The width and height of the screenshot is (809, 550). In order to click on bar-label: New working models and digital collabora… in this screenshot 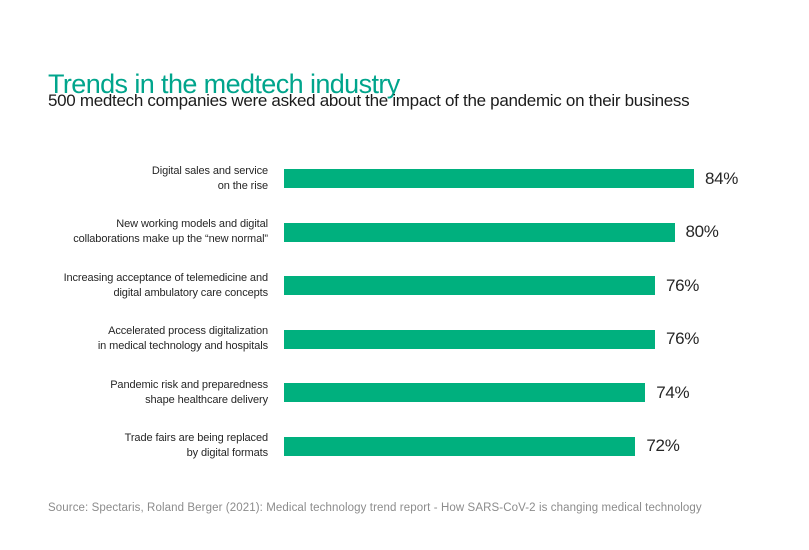, I will do `click(170, 232)`.